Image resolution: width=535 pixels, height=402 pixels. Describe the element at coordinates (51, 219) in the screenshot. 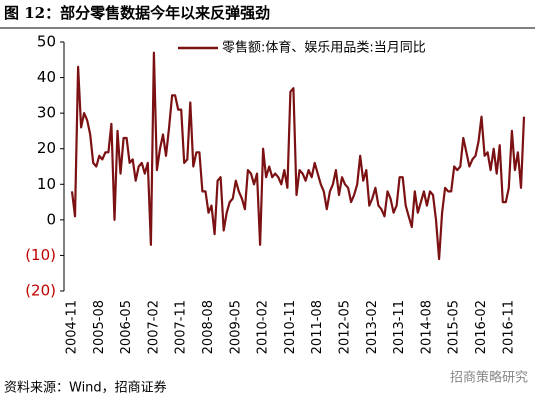

I see `y-tick-label: 0` at that location.